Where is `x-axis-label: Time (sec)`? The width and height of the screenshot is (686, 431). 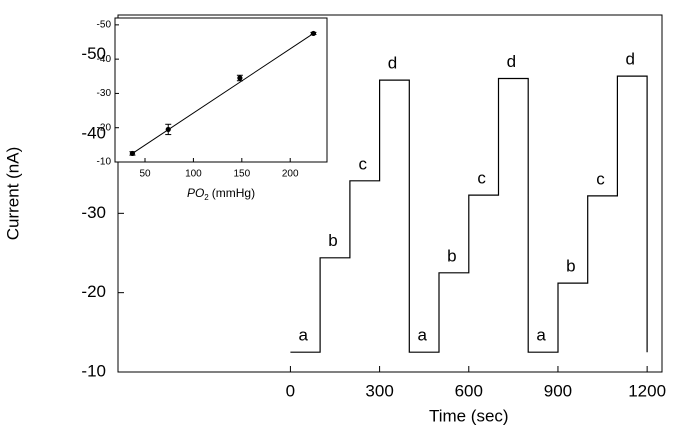 x-axis-label: Time (sec) is located at coordinates (469, 415).